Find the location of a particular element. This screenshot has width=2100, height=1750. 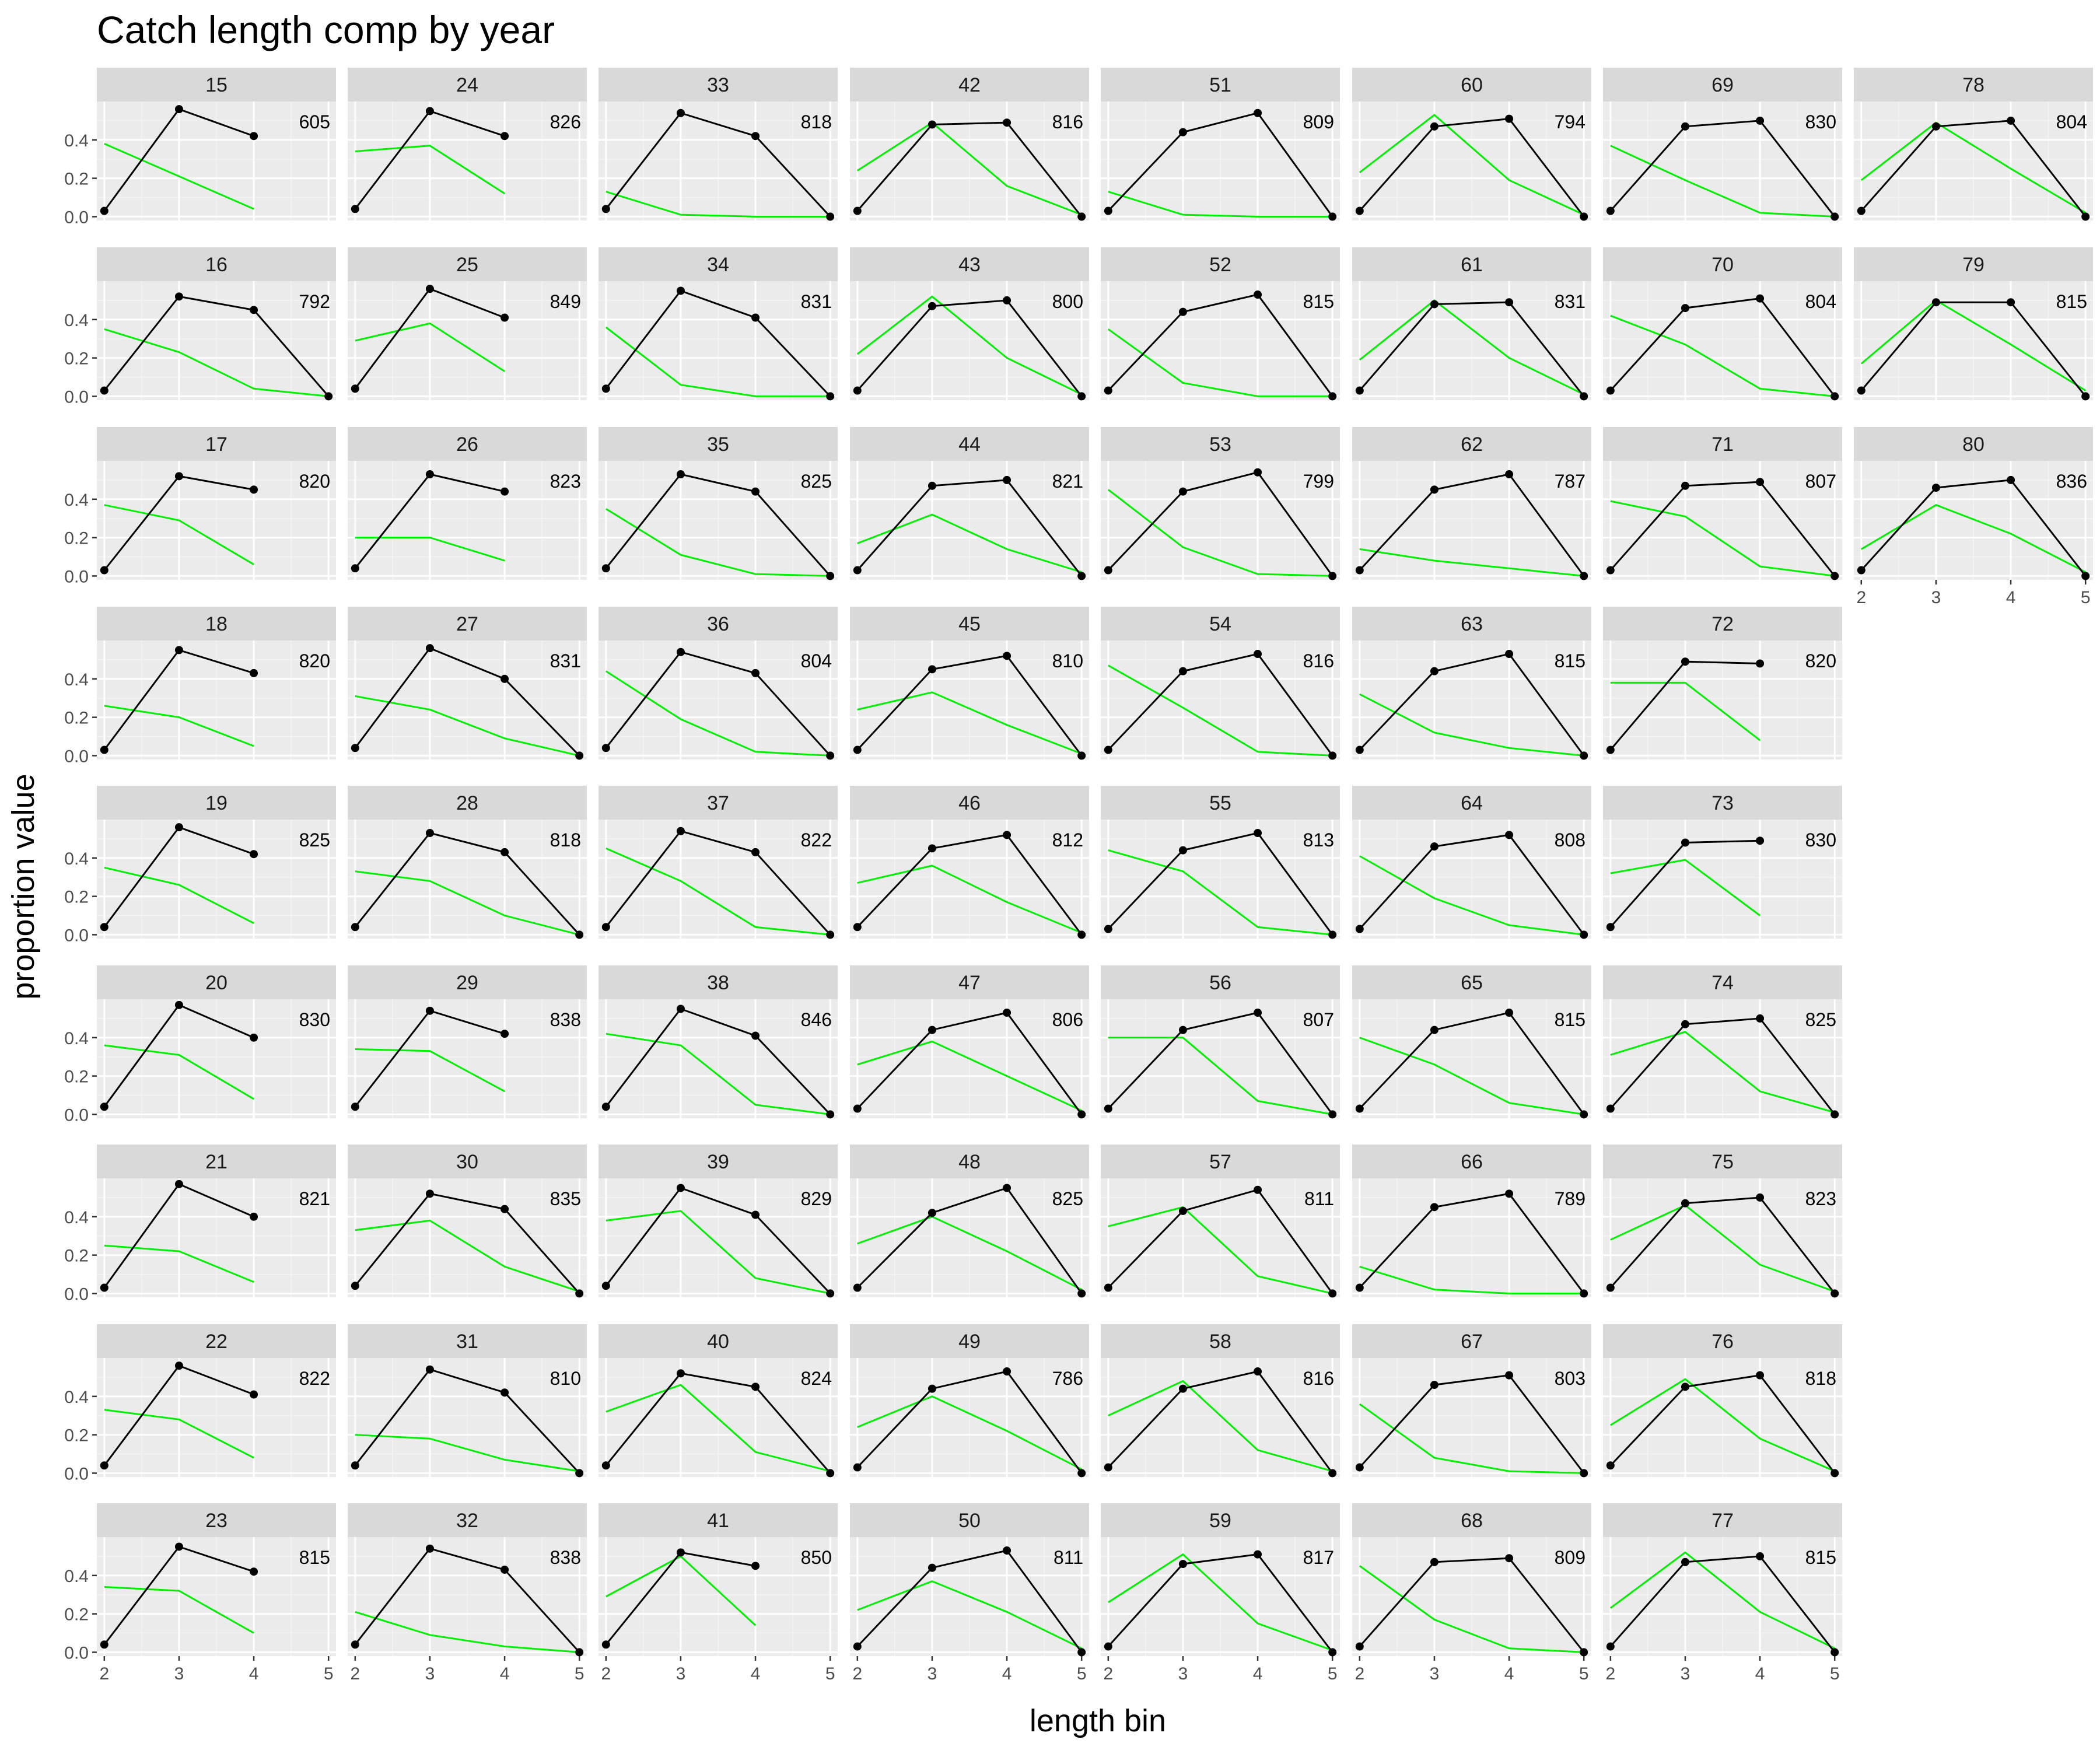

facet-strip-label: 57 is located at coordinates (1220, 1162).